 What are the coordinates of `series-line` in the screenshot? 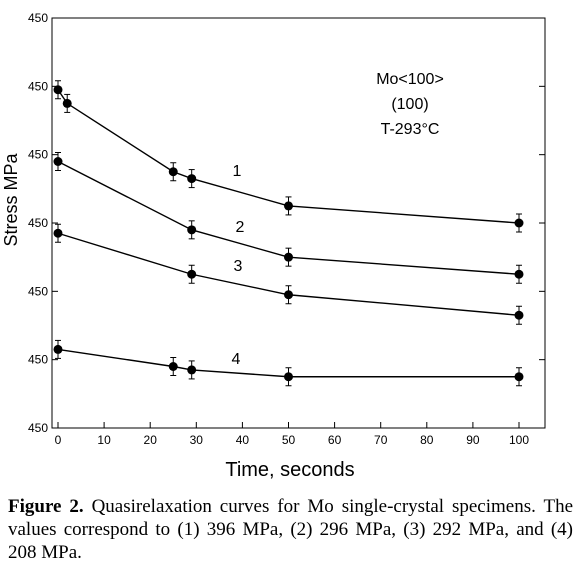 It's located at (288, 274).